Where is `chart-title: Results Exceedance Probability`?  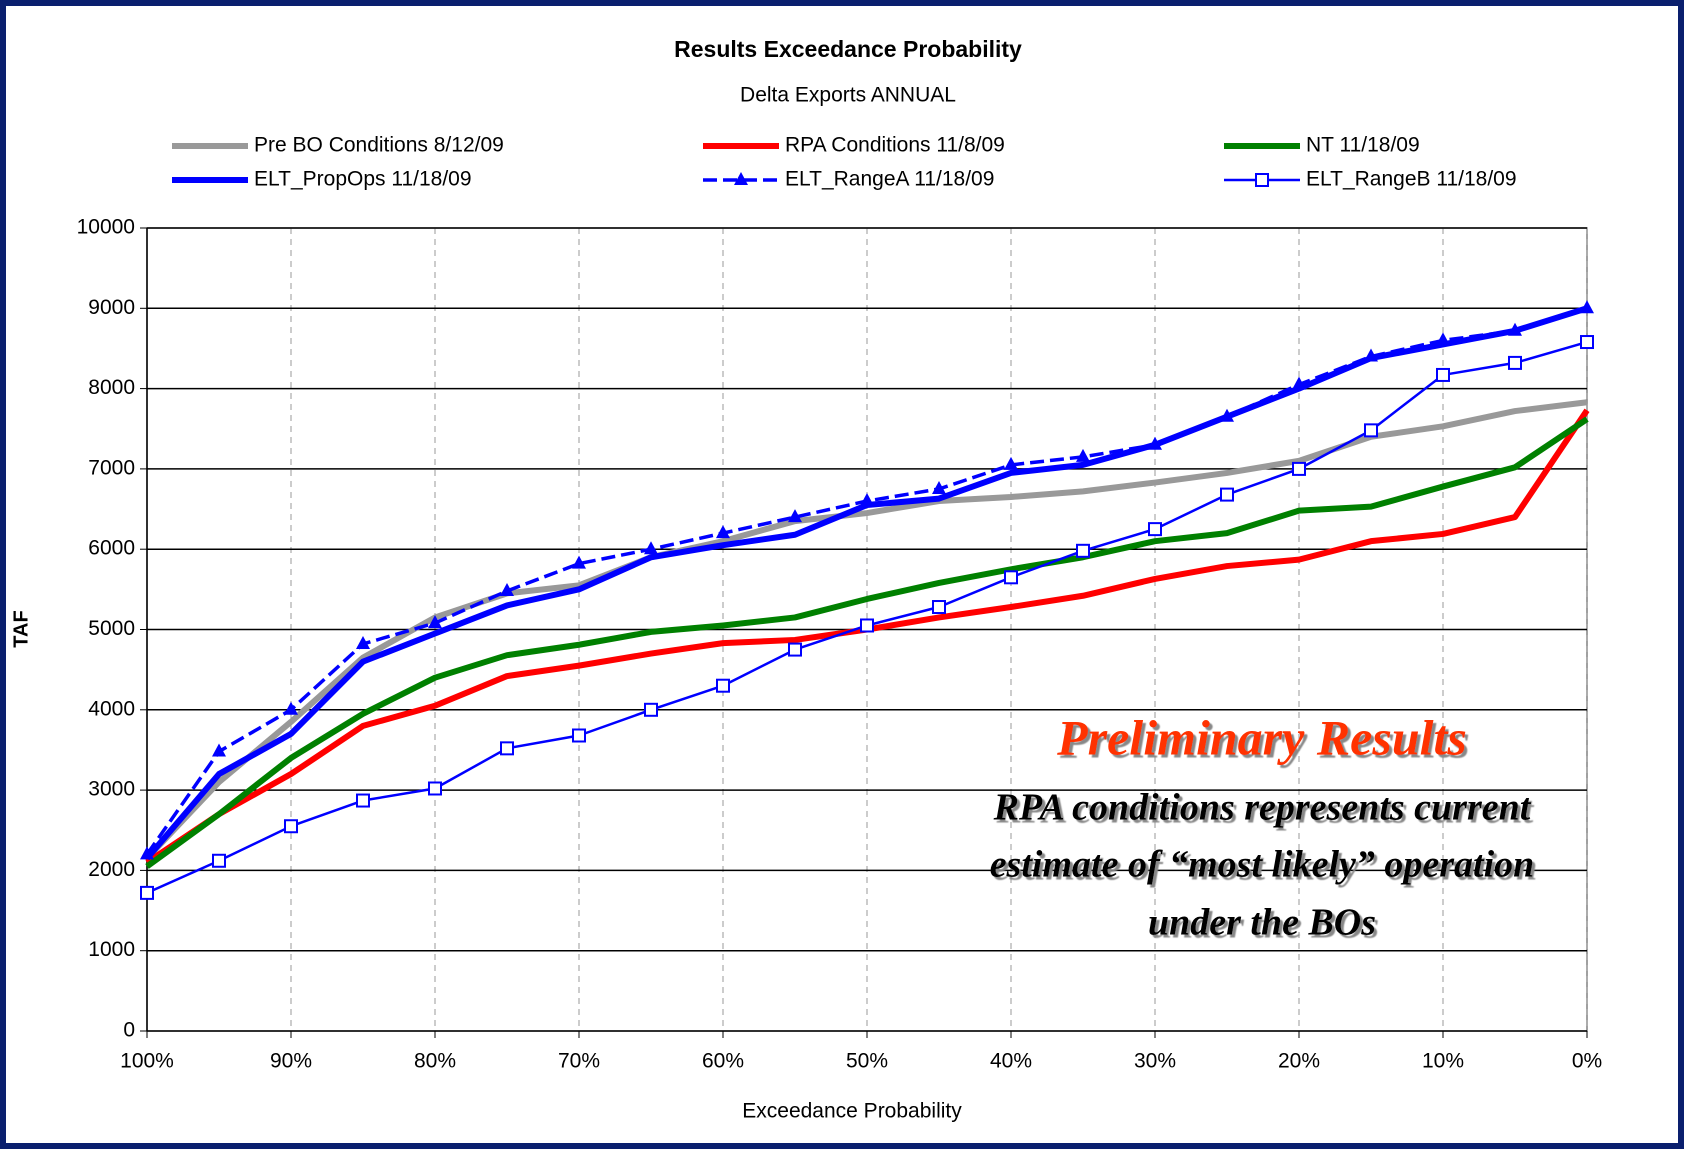
chart-title: Results Exceedance Probability is located at coordinates (848, 49).